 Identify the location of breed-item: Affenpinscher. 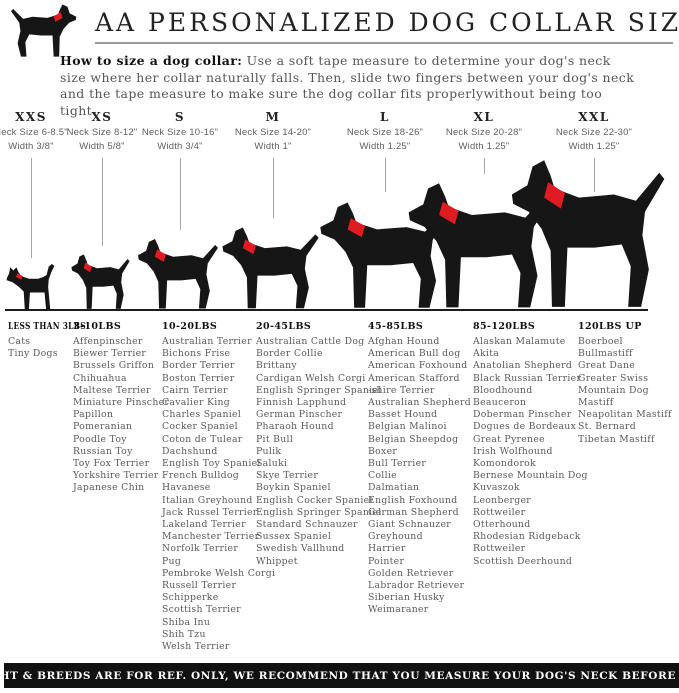
(108, 341).